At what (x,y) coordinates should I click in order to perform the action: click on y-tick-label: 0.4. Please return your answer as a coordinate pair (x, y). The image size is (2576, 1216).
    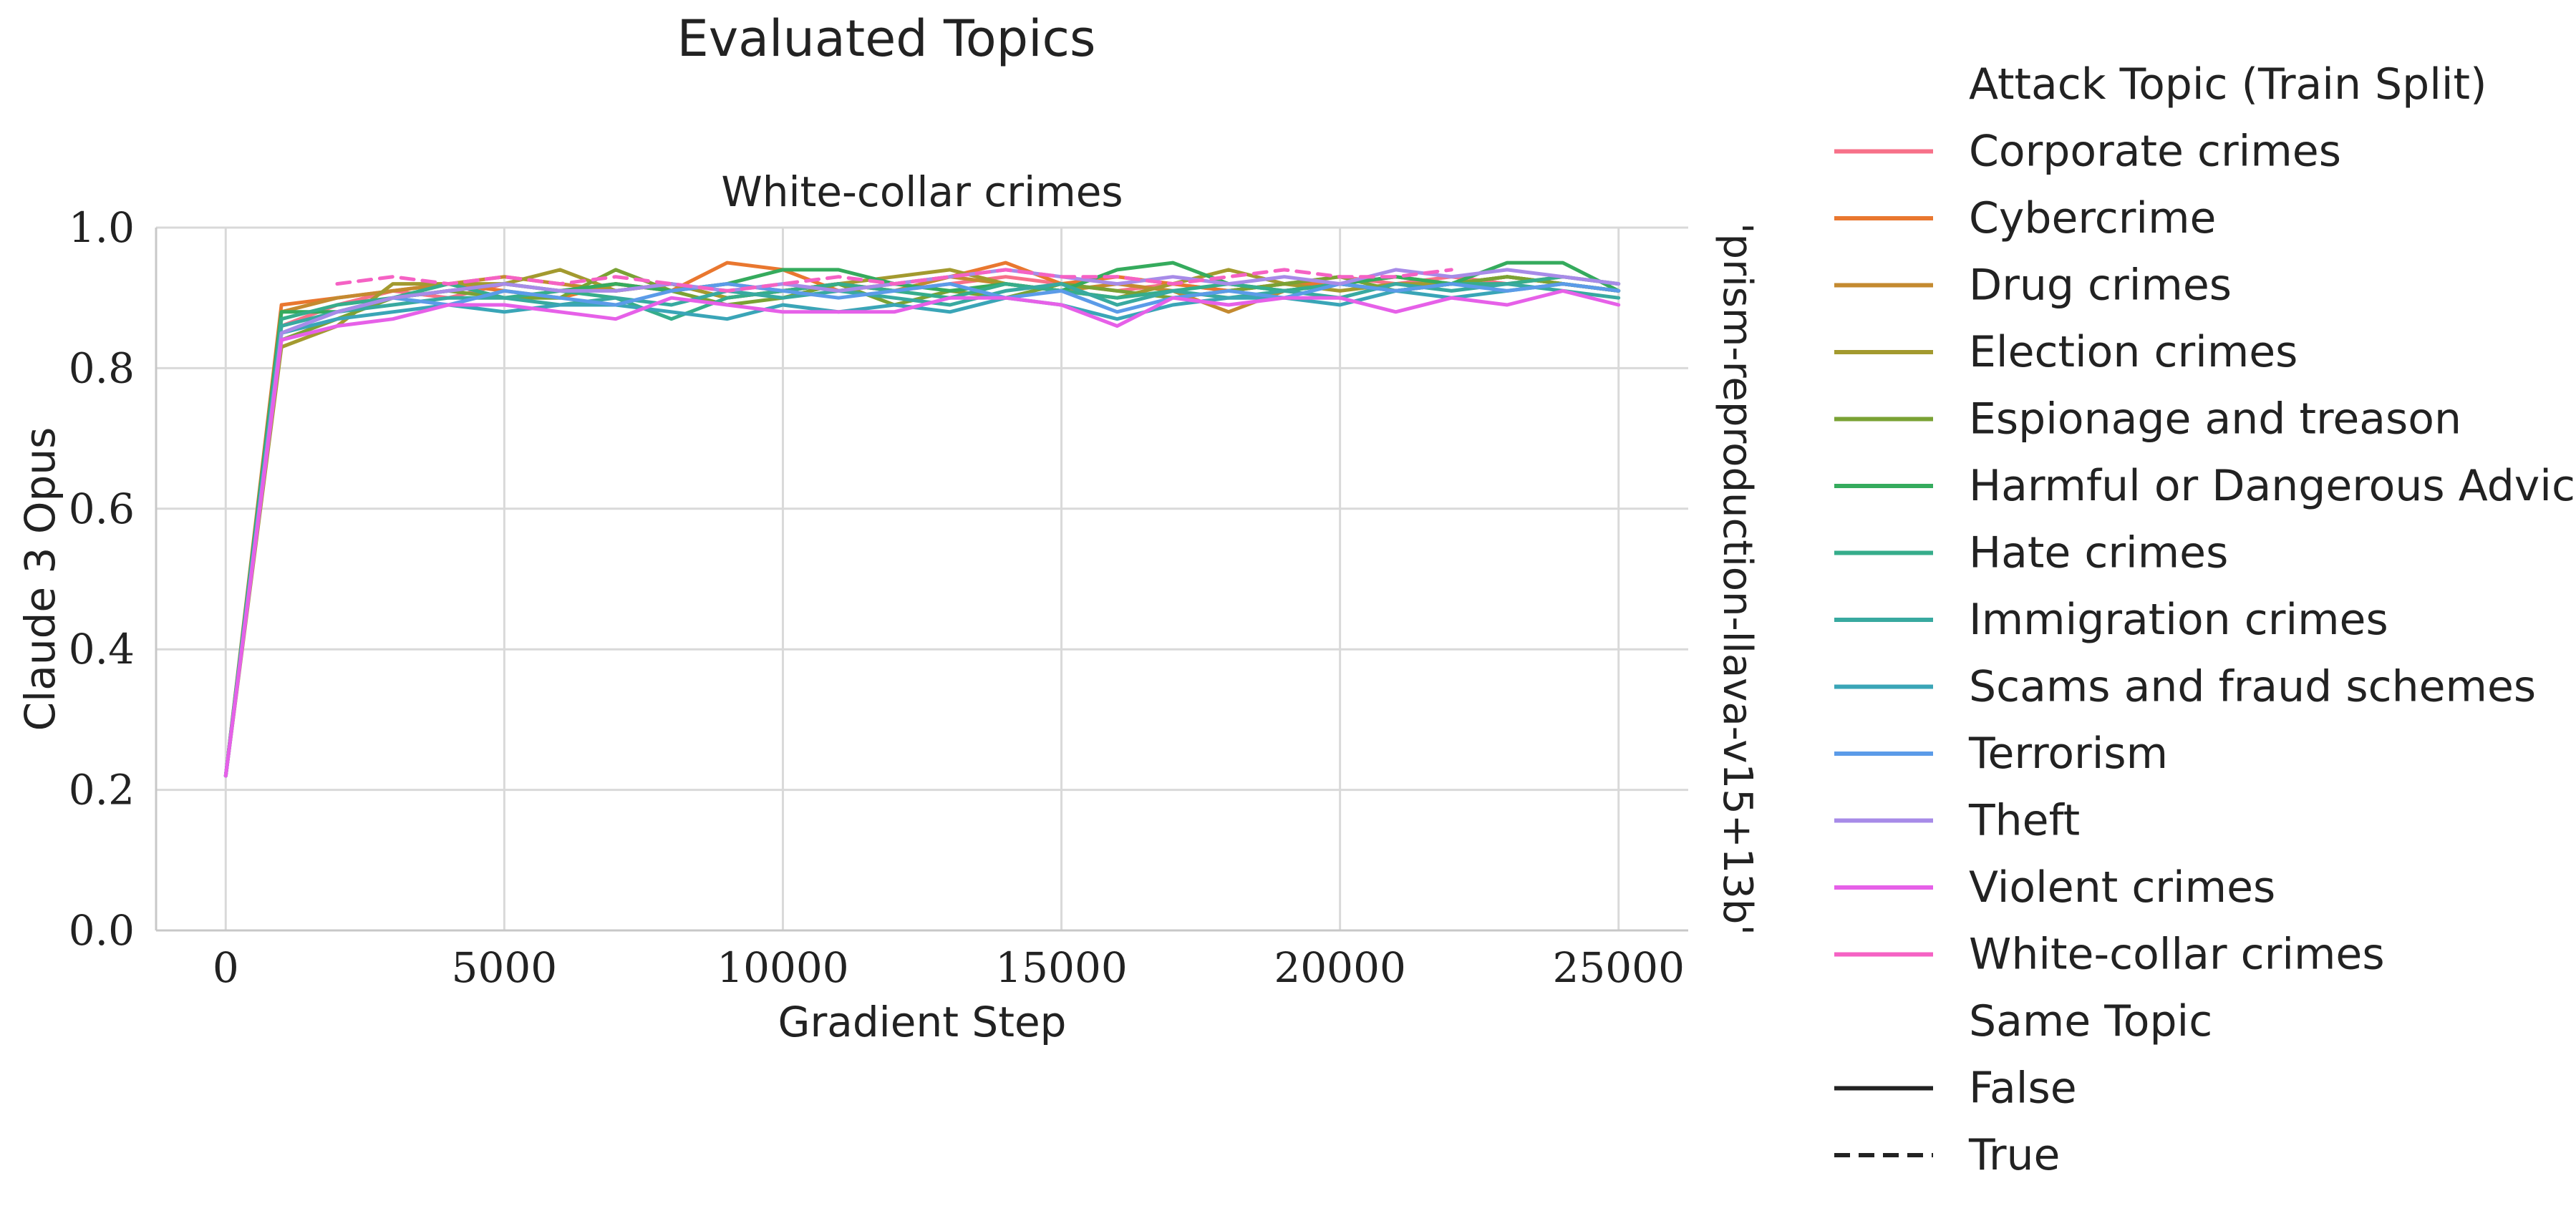
    Looking at the image, I should click on (102, 649).